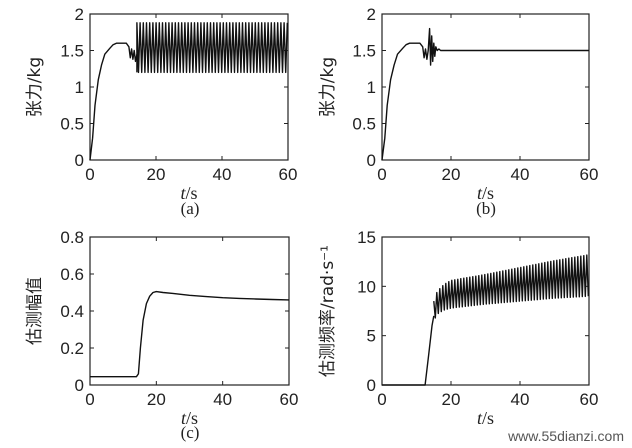  What do you see at coordinates (565, 436) in the screenshot?
I see `watermark-text: www.55dianzi.com` at bounding box center [565, 436].